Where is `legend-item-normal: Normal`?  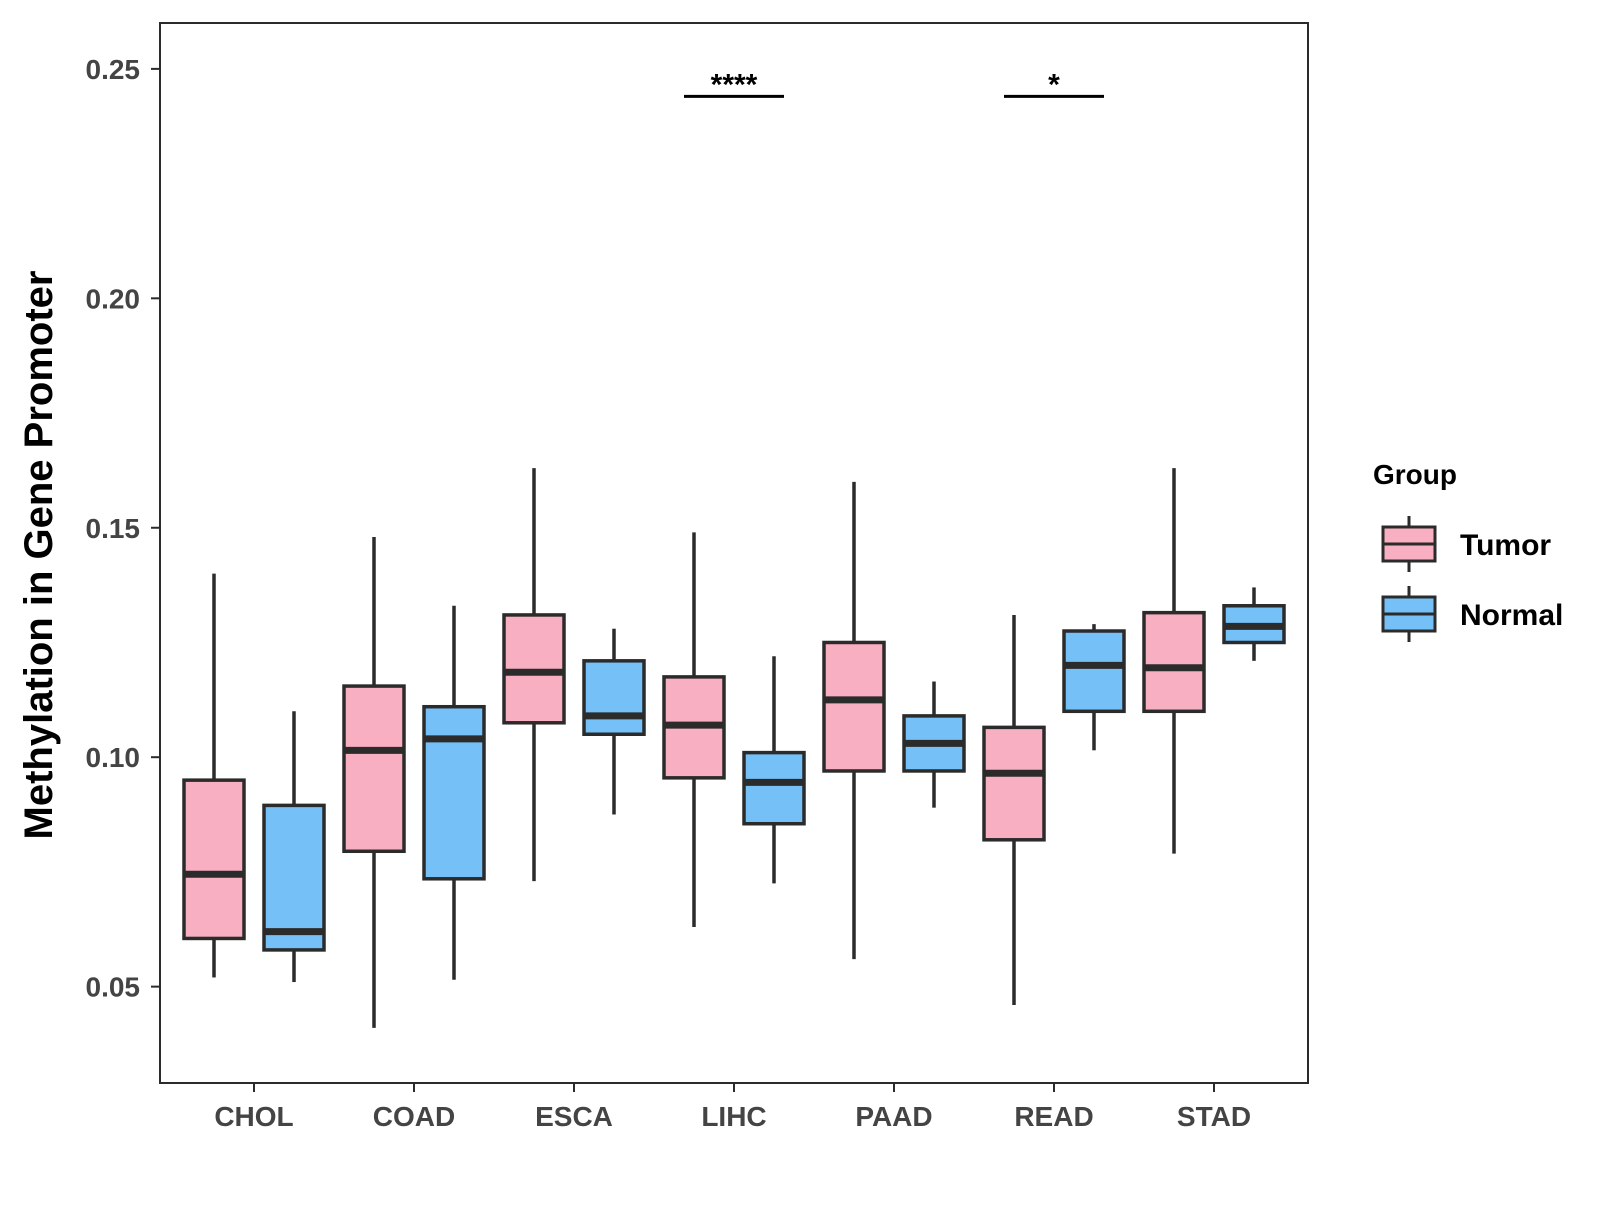 legend-item-normal: Normal is located at coordinates (1472, 614).